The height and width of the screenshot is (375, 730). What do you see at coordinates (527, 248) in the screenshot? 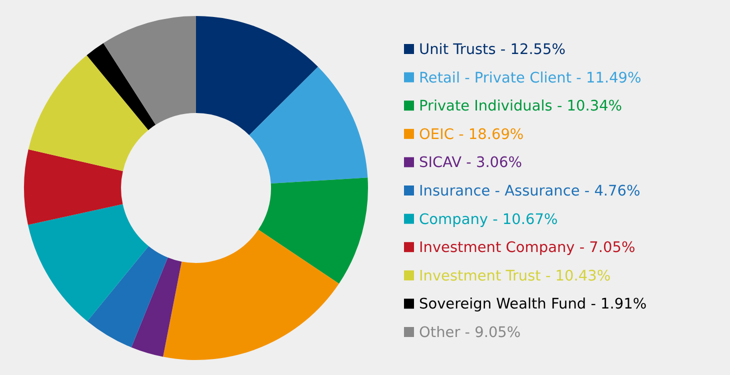
I see `legend-label: Investment Company - 7.05%` at bounding box center [527, 248].